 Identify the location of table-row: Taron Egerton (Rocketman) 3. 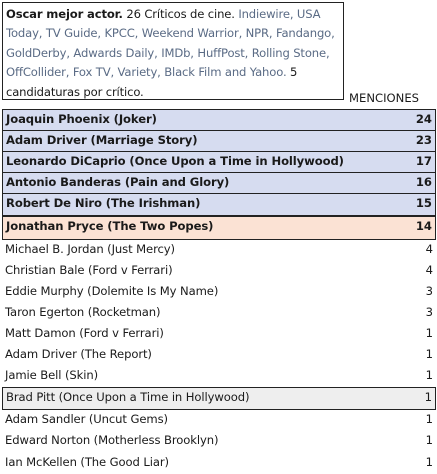
(219, 313).